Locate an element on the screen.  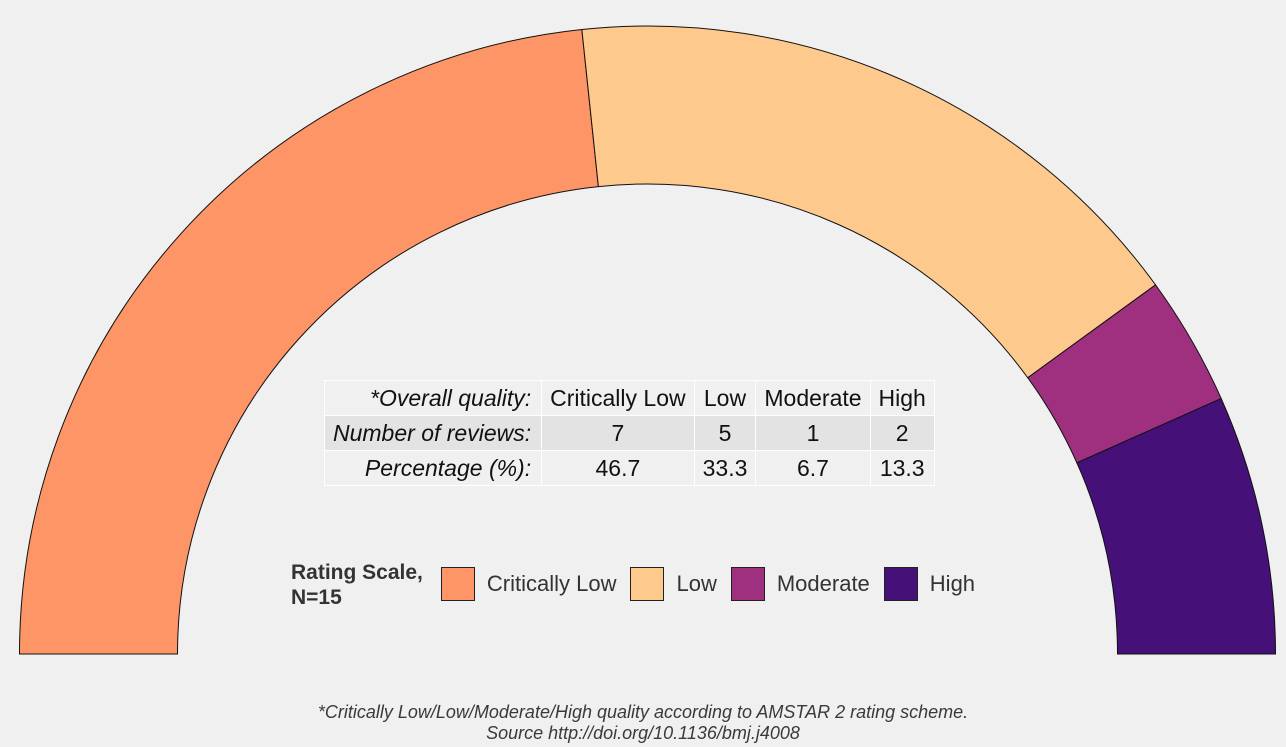
table-cell: 5 is located at coordinates (725, 433).